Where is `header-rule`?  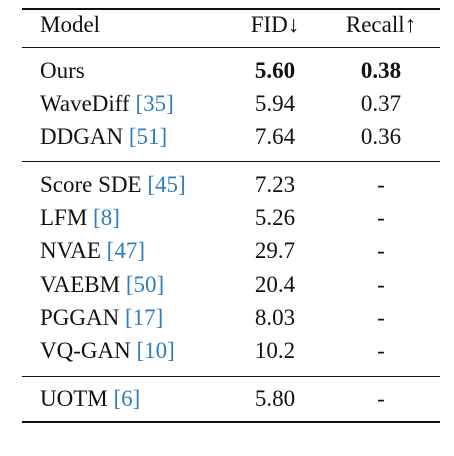
header-rule is located at coordinates (231, 48).